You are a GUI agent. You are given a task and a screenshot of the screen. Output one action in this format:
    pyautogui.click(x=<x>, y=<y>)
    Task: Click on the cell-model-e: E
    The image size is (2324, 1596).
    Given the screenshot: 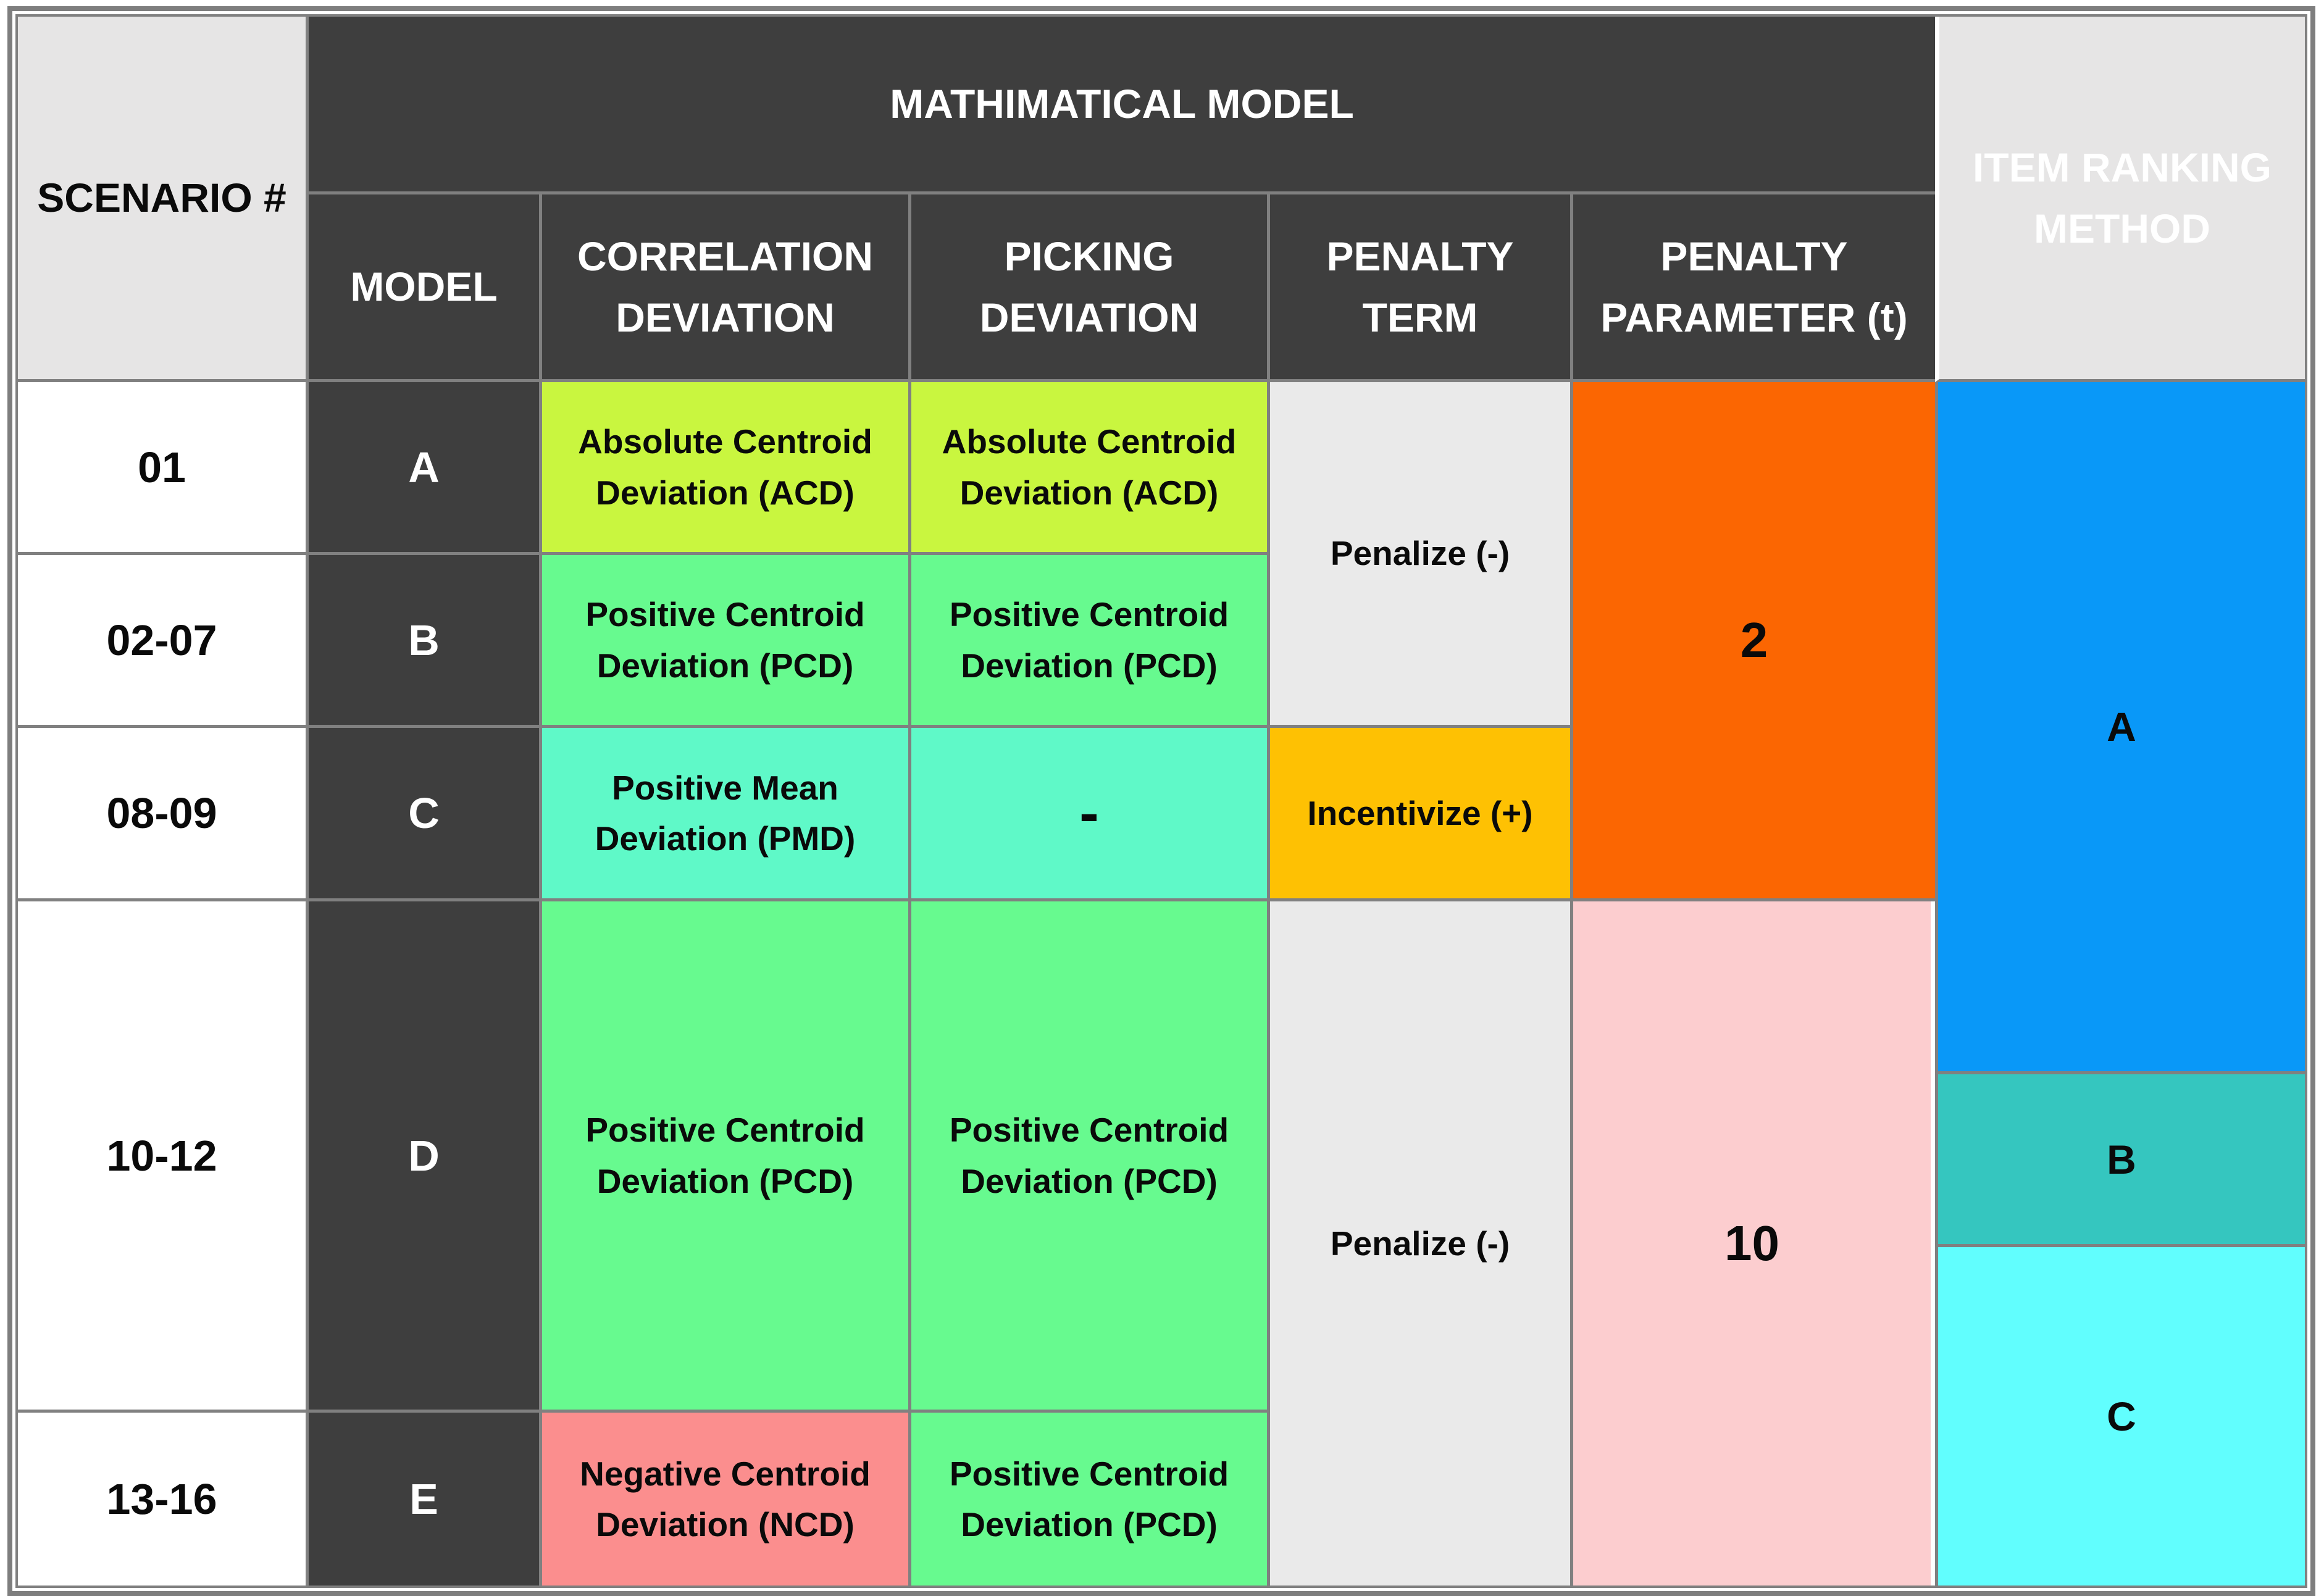 What is the action you would take?
    pyautogui.click(x=425, y=1499)
    